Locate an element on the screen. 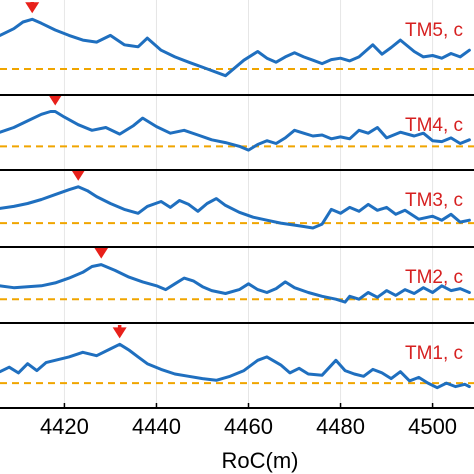  x-tick-label: 4460 is located at coordinates (248, 426).